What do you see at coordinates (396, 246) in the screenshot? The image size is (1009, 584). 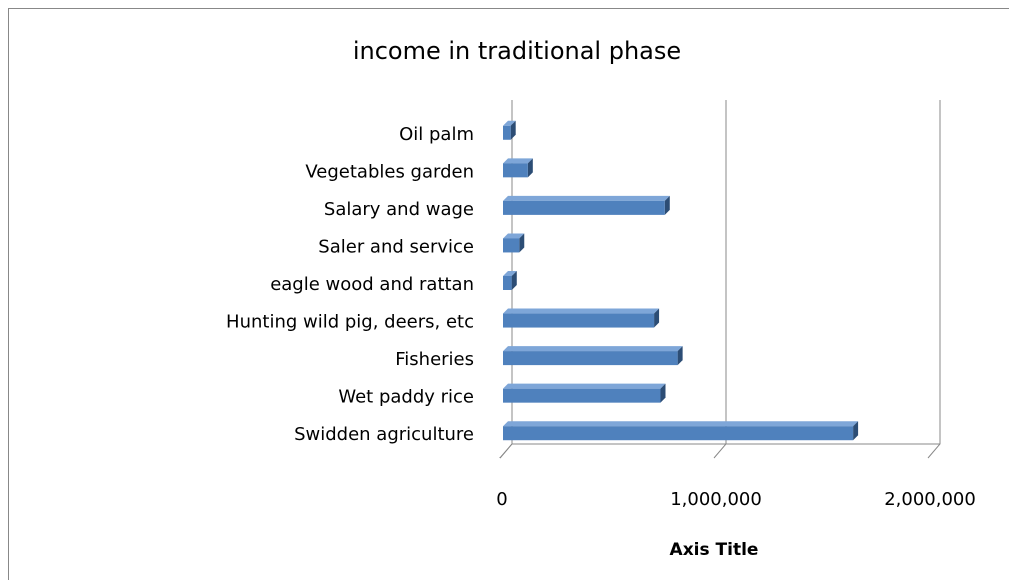 I see `y-tick-label: Saler and service` at bounding box center [396, 246].